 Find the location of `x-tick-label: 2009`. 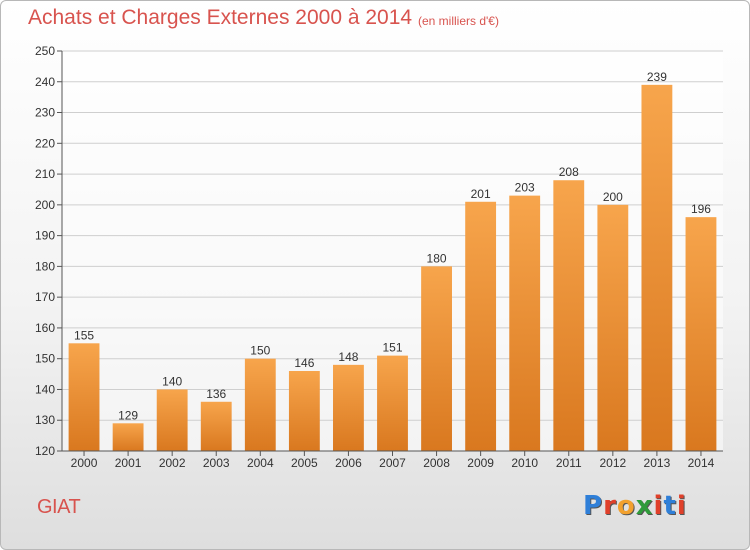

x-tick-label: 2009 is located at coordinates (480, 463).